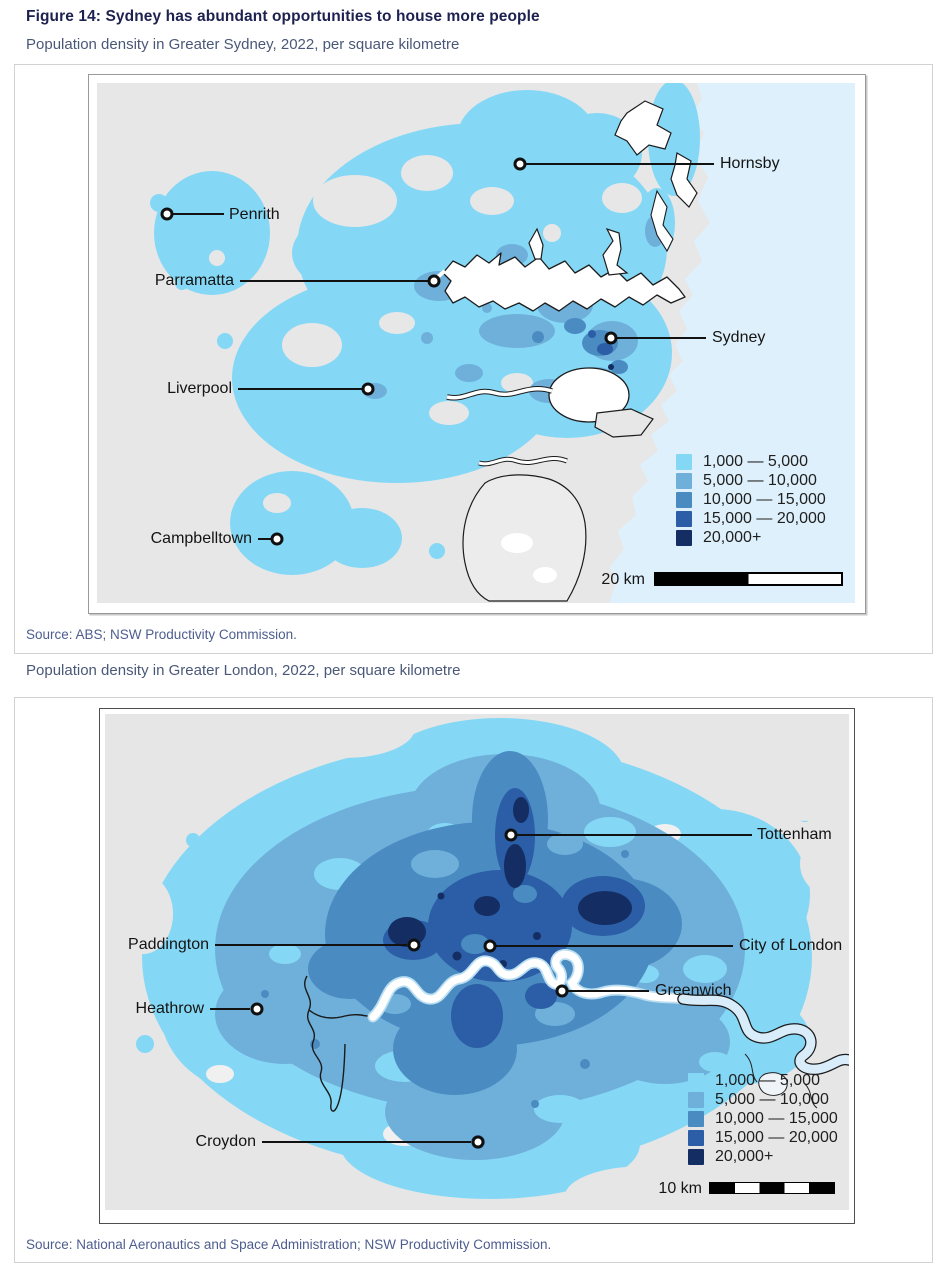 This screenshot has width=946, height=1280. I want to click on marker-heathrow, so click(257, 1009).